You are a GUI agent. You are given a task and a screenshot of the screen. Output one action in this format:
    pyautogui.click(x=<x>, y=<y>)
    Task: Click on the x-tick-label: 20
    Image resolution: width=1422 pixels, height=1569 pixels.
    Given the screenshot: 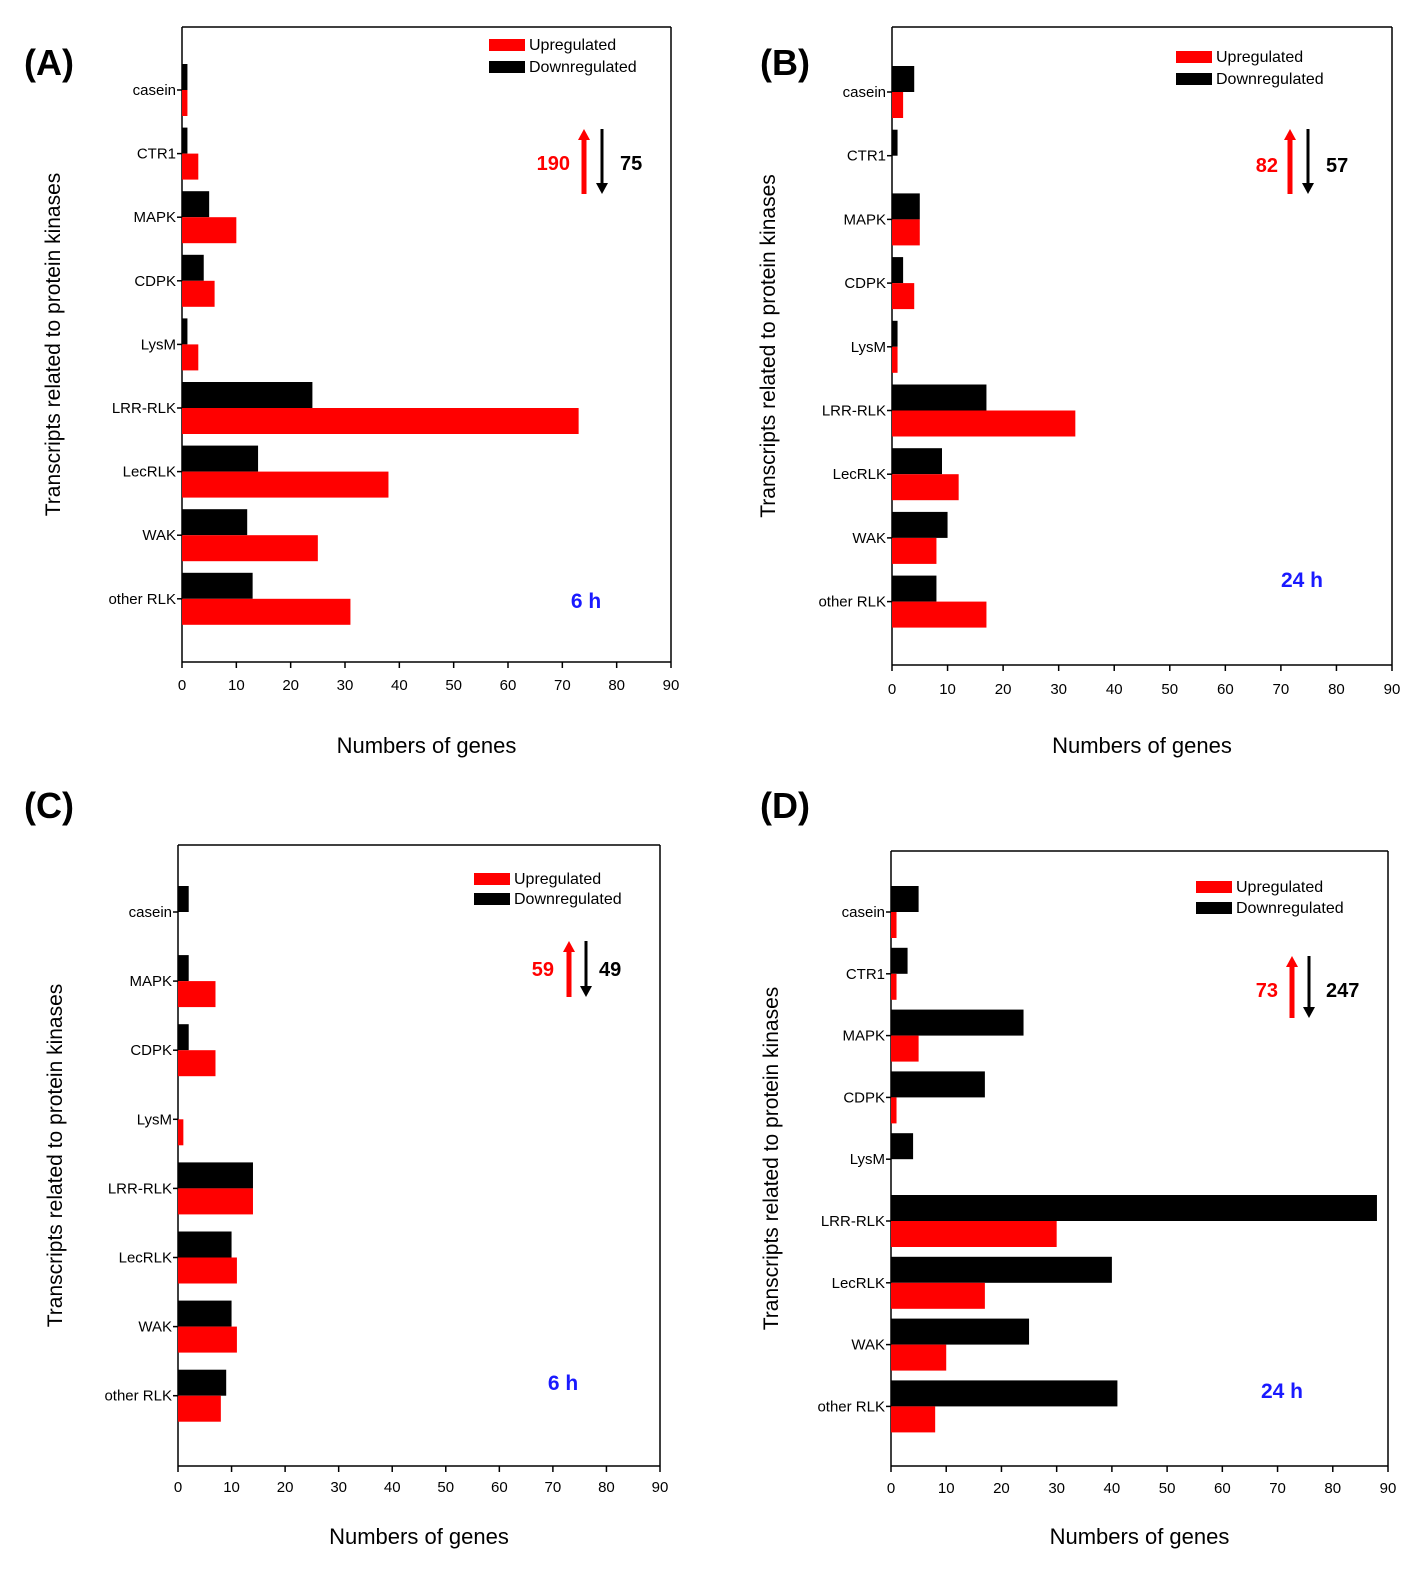 What is the action you would take?
    pyautogui.click(x=290, y=685)
    